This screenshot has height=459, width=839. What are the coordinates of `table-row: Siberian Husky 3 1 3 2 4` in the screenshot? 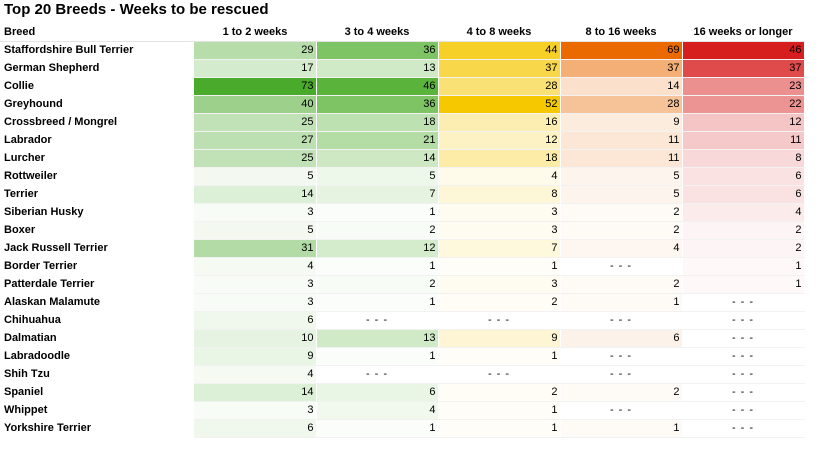 It's located at (402, 212).